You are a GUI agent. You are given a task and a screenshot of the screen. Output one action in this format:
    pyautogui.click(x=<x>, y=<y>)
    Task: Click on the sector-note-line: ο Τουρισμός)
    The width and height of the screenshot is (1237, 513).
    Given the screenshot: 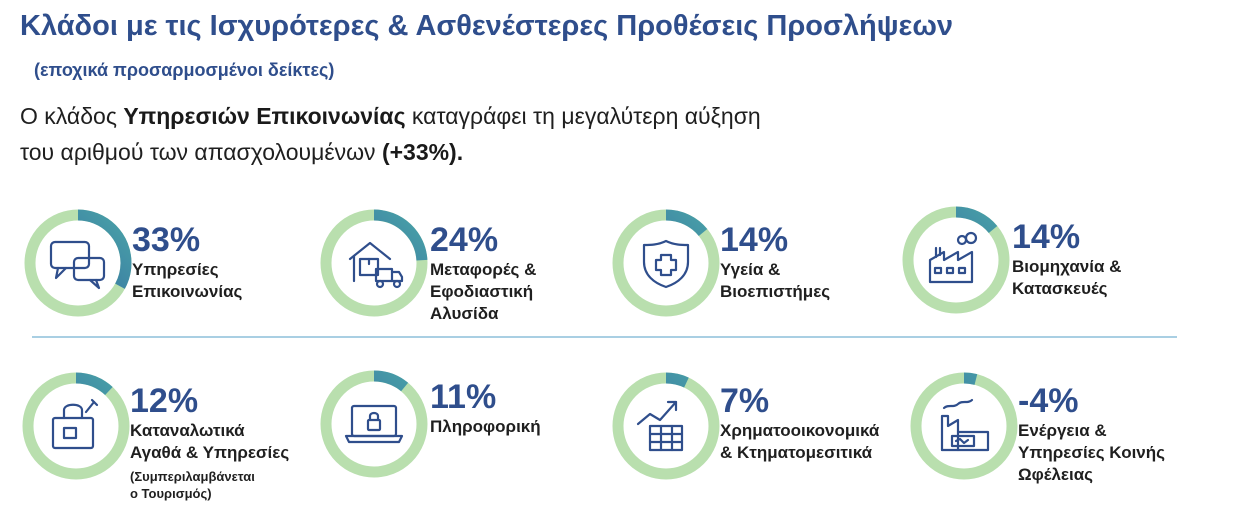 What is the action you would take?
    pyautogui.click(x=171, y=493)
    